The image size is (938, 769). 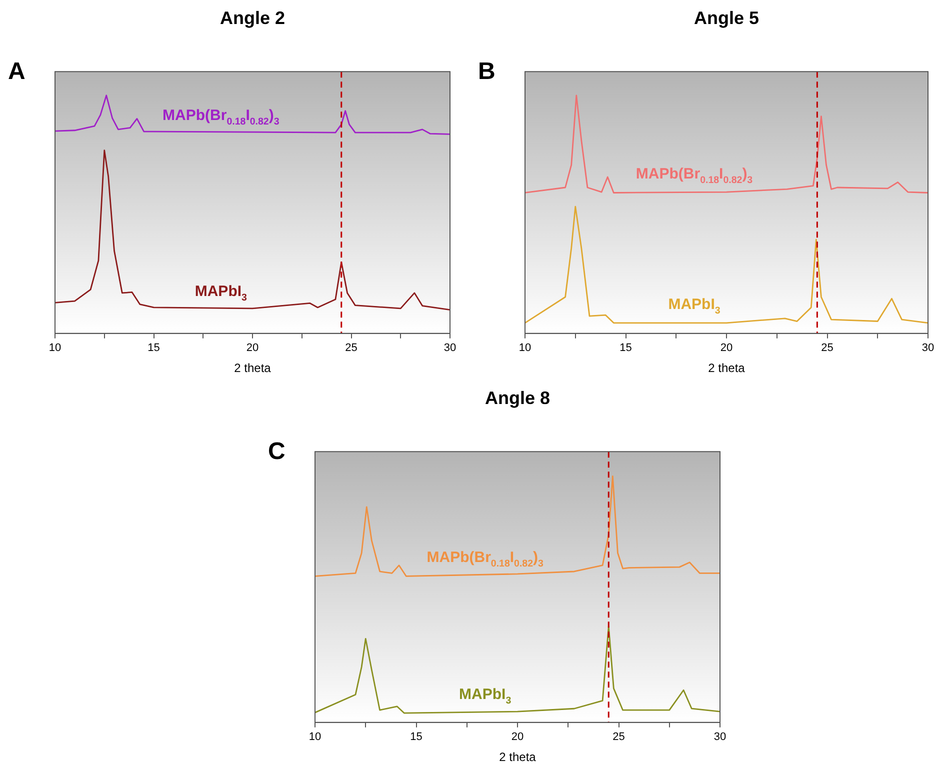 I want to click on chart-title: Angle 8, so click(x=517, y=398).